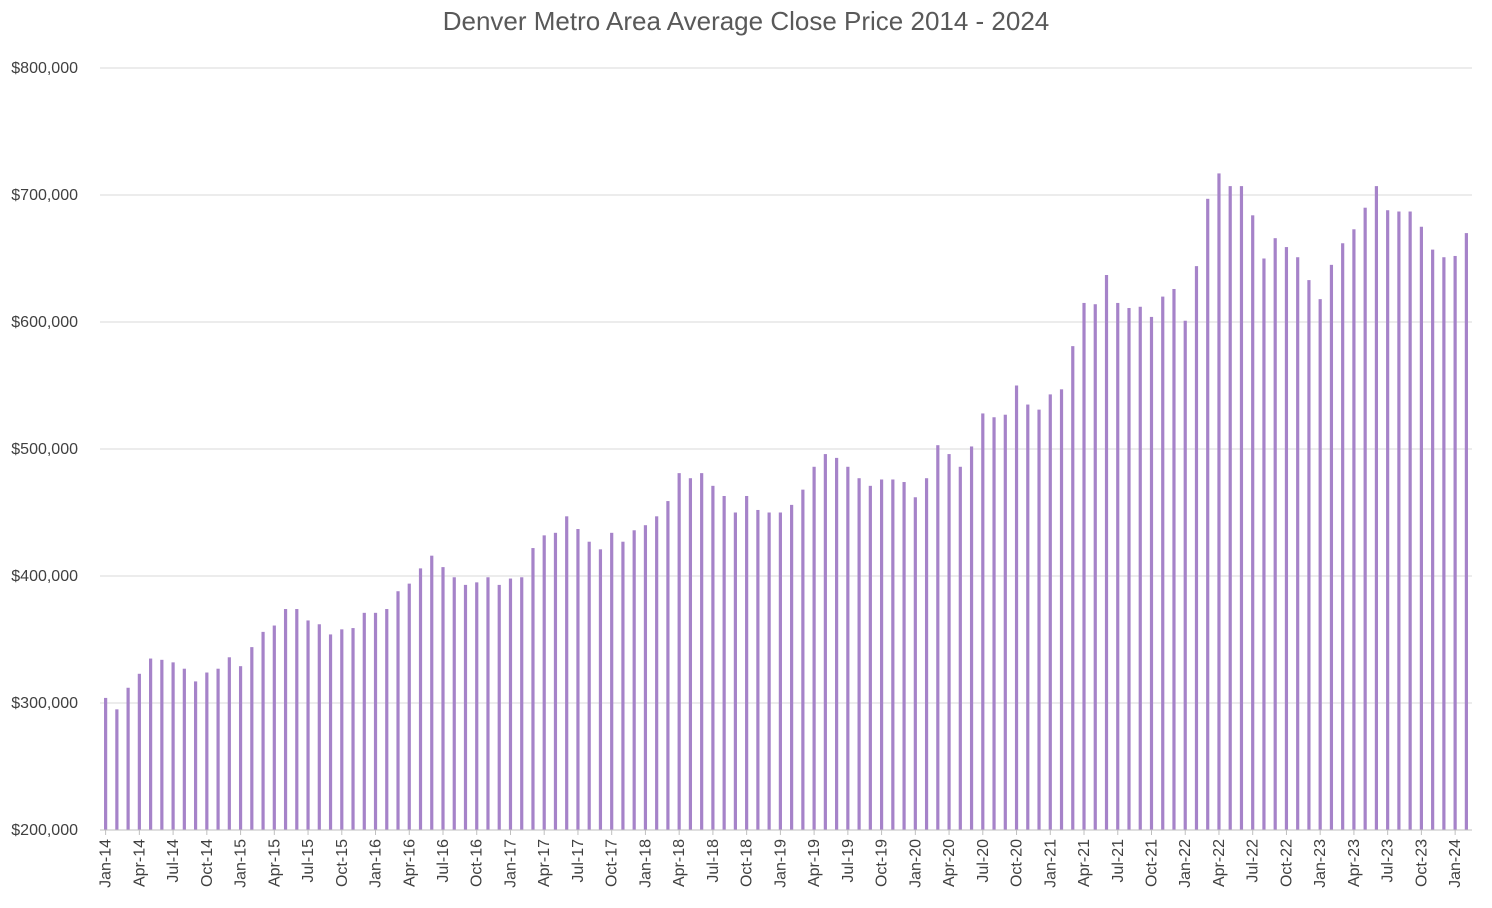 The height and width of the screenshot is (908, 1492). What do you see at coordinates (44, 68) in the screenshot?
I see `y-tick-label: $800,000` at bounding box center [44, 68].